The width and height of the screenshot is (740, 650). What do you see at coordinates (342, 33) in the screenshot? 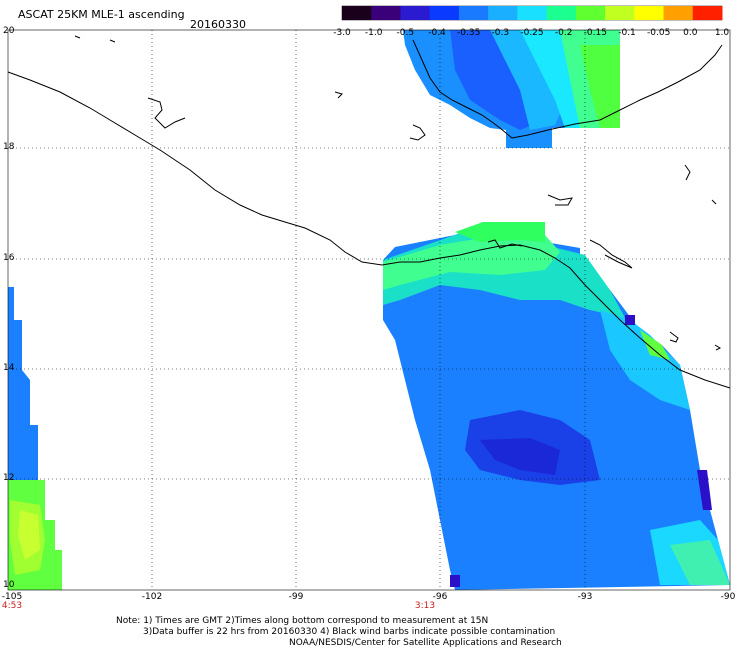
I see `colorbar-tick-label: -3.0` at bounding box center [342, 33].